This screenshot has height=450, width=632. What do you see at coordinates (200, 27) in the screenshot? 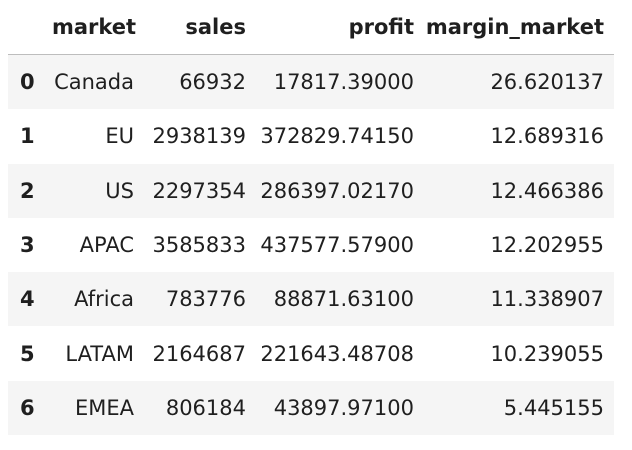
I see `column-header-sales: sales` at bounding box center [200, 27].